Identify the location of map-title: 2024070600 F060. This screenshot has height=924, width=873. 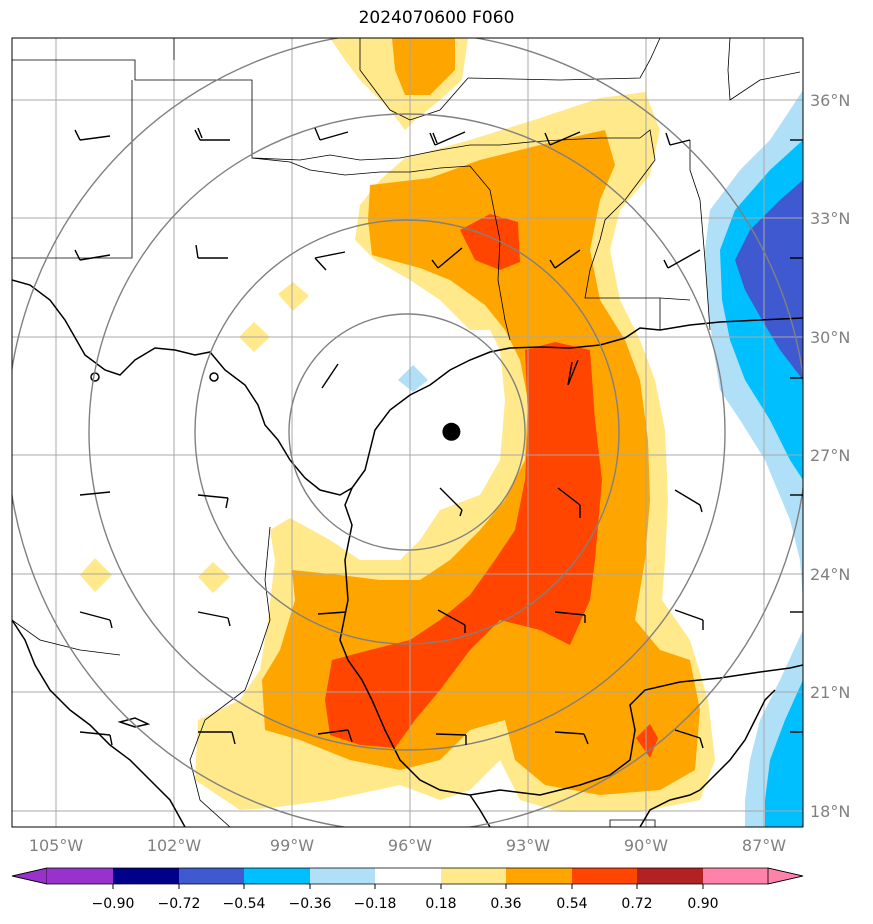
(436, 18).